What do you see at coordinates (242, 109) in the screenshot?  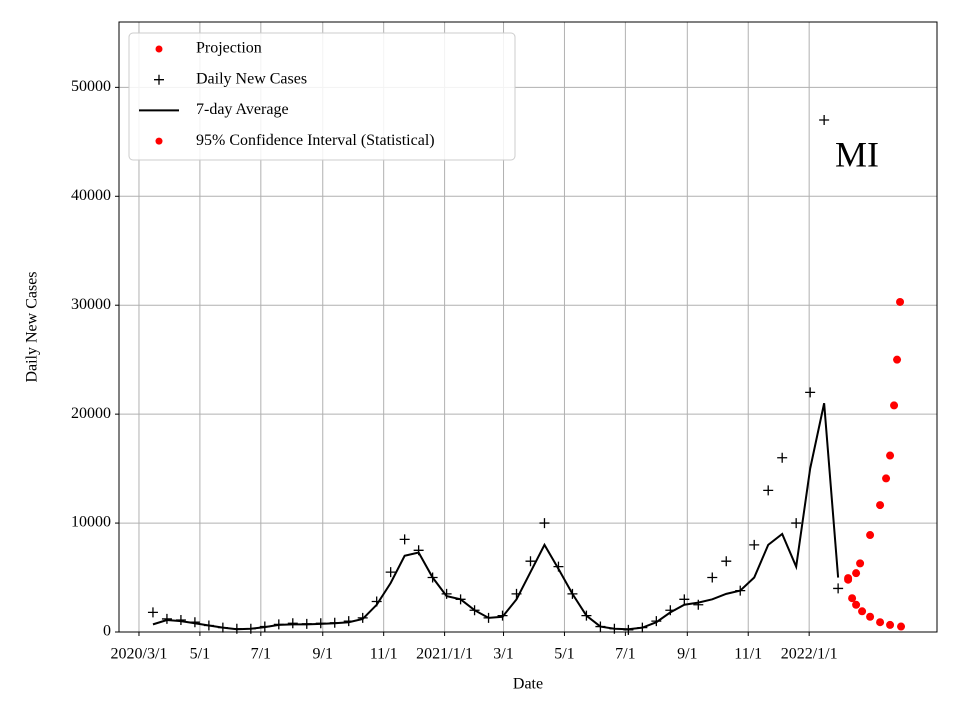 I see `legend-label: 7-day Average` at bounding box center [242, 109].